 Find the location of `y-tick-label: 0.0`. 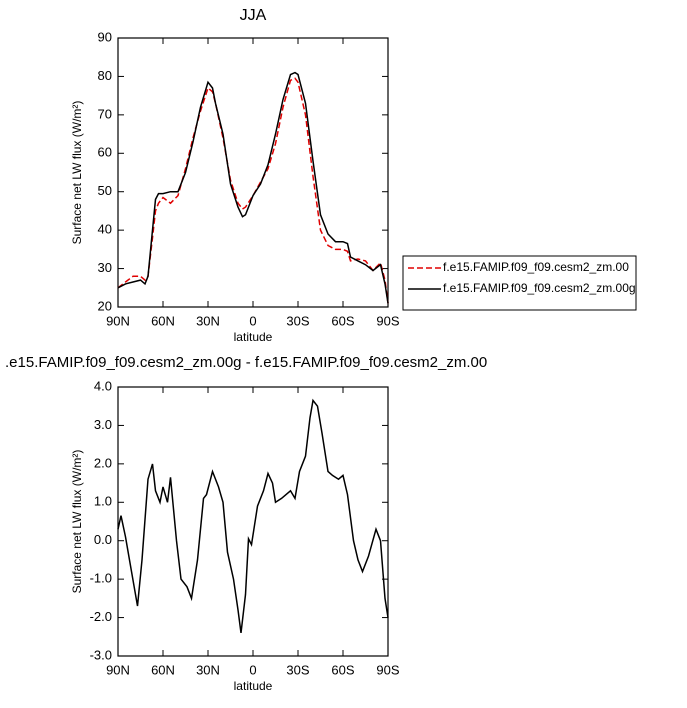

y-tick-label: 0.0 is located at coordinates (103, 539).